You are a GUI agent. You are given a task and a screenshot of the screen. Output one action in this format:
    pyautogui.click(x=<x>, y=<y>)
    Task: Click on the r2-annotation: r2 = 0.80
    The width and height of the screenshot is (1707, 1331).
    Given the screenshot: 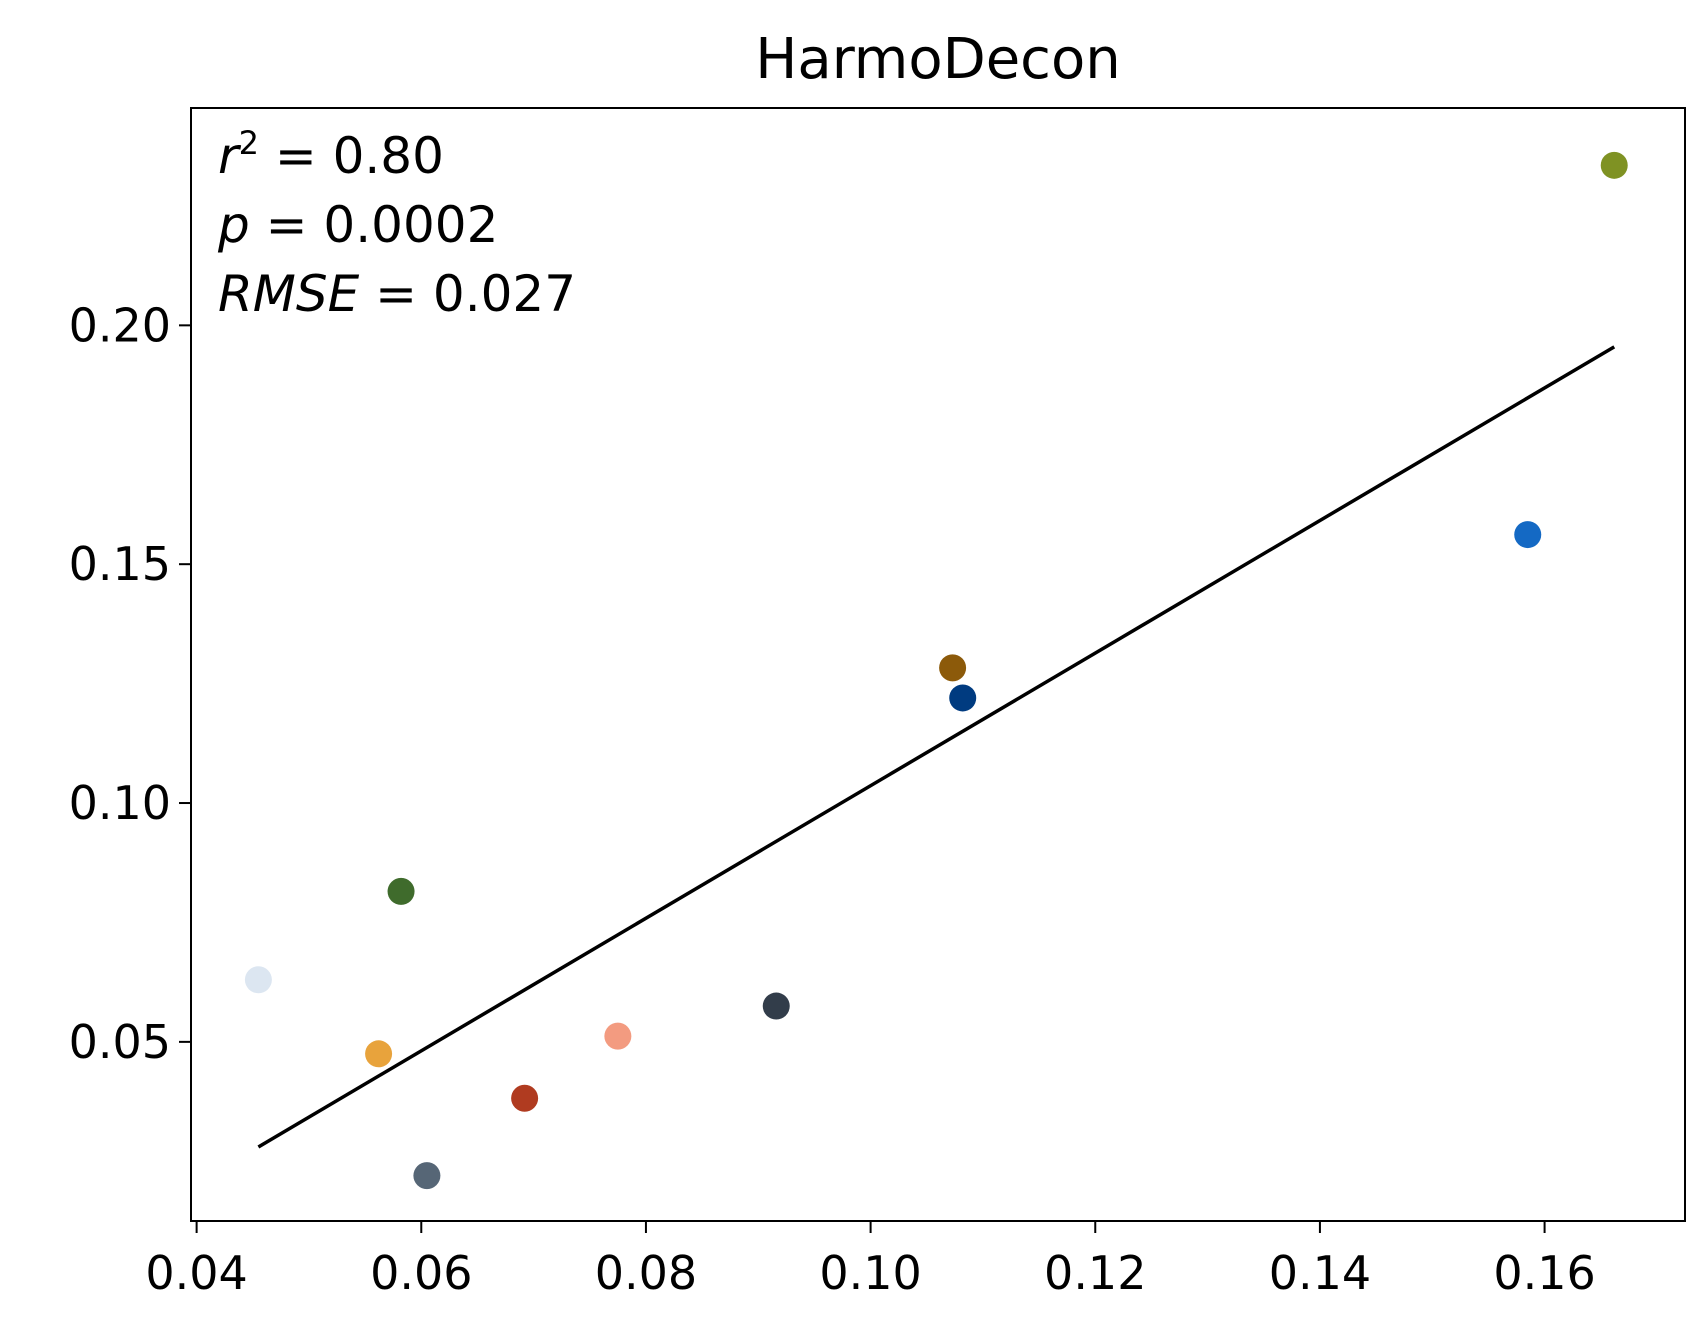 What is the action you would take?
    pyautogui.click(x=331, y=154)
    